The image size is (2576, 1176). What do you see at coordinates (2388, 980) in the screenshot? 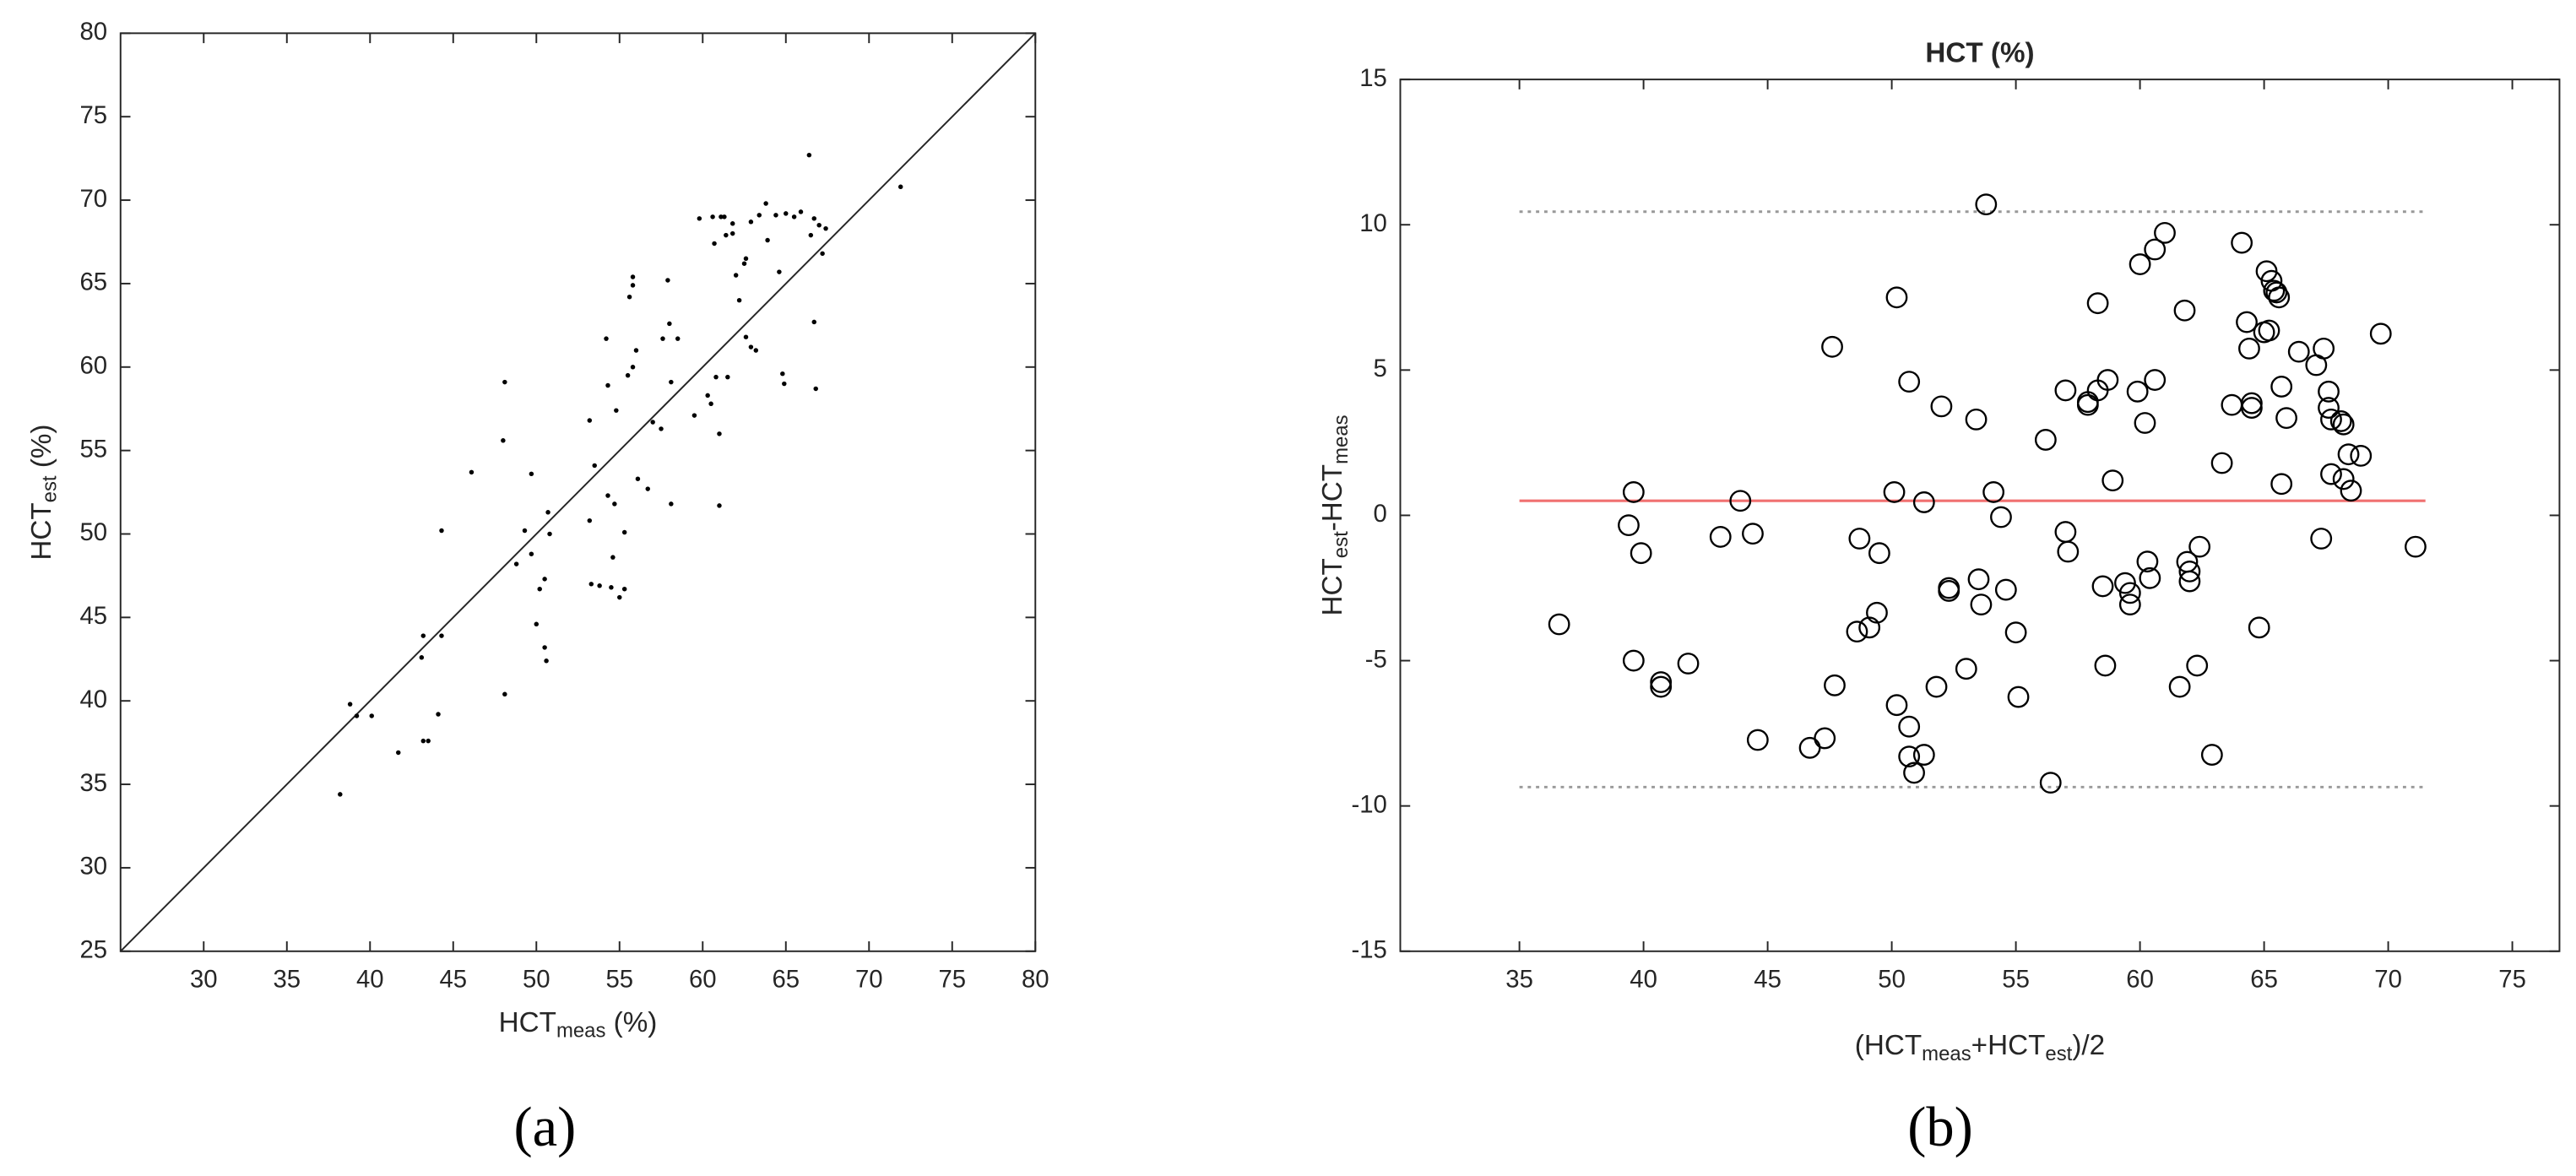
I see `x-tick-label: 70` at bounding box center [2388, 980].